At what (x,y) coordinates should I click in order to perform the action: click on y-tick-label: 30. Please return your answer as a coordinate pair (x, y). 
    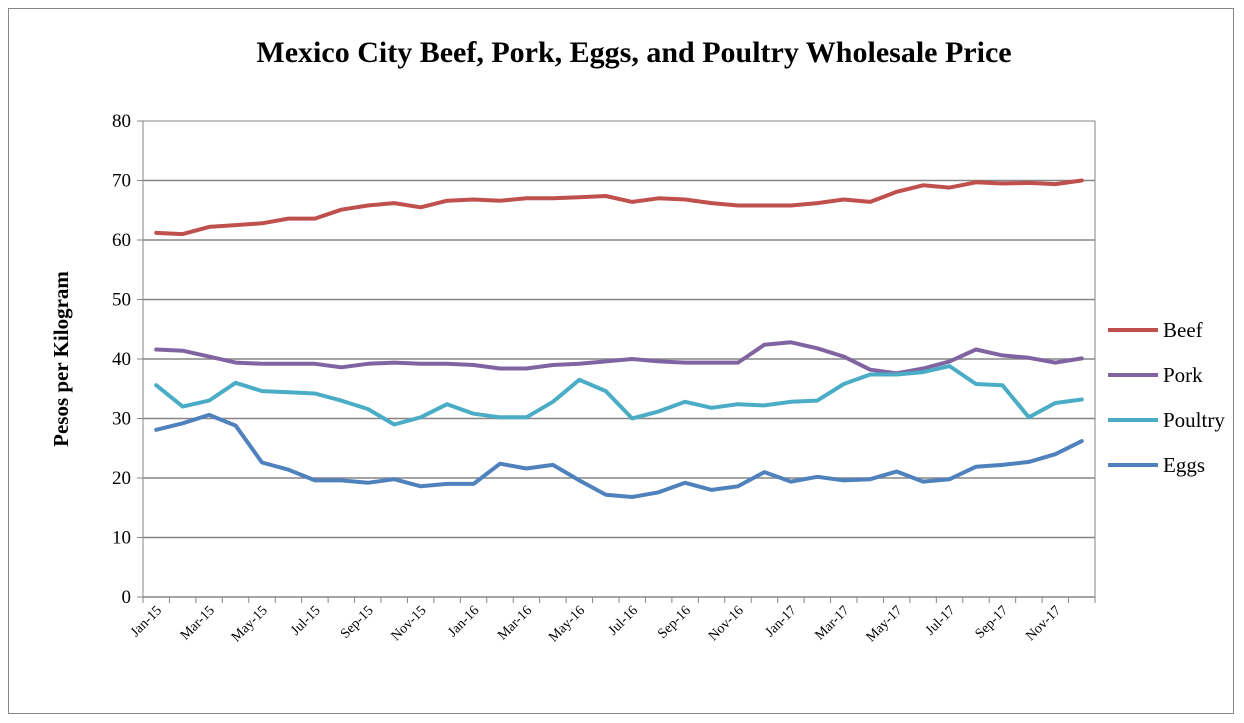
    Looking at the image, I should click on (121, 419).